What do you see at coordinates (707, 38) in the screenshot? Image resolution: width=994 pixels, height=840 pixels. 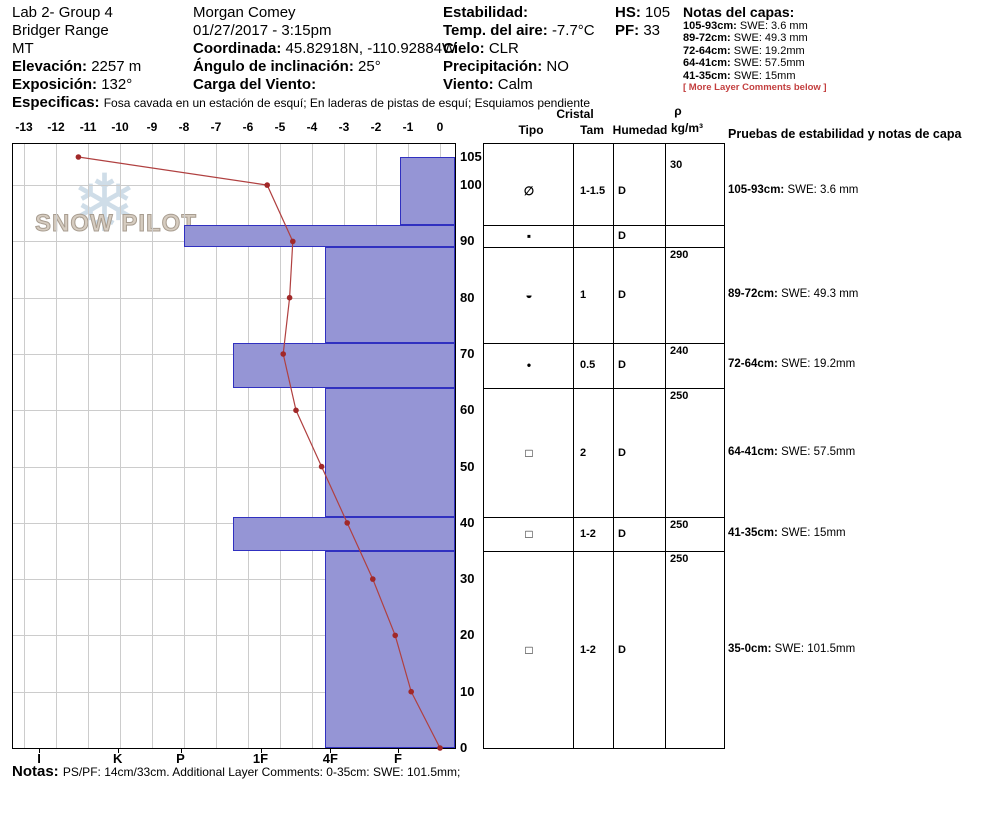 I see `header-layer-note-range: 89-72cm:` at bounding box center [707, 38].